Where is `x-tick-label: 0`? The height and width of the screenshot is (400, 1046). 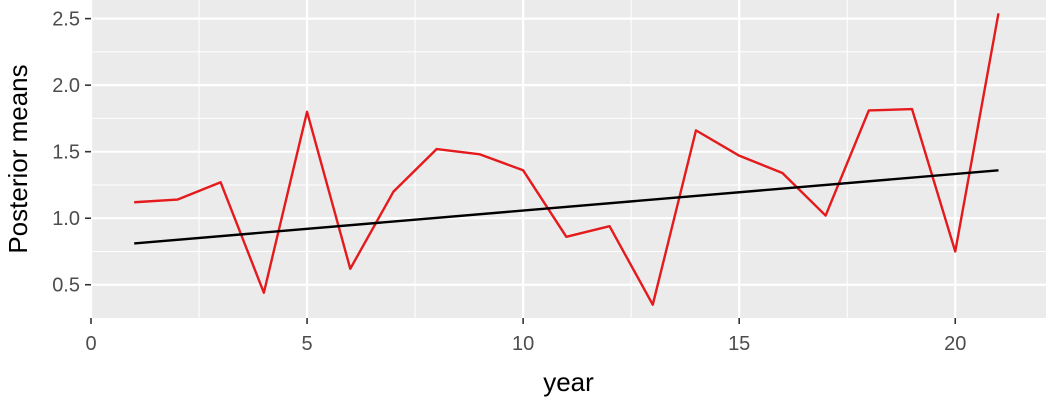
x-tick-label: 0 is located at coordinates (90, 344).